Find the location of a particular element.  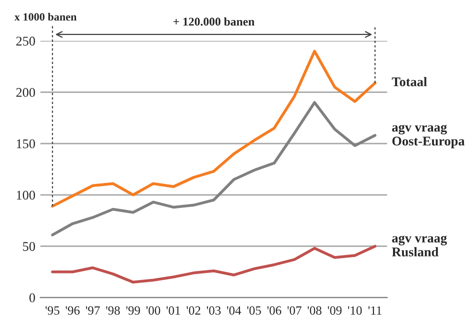

x-tick-label: '99 is located at coordinates (133, 310).